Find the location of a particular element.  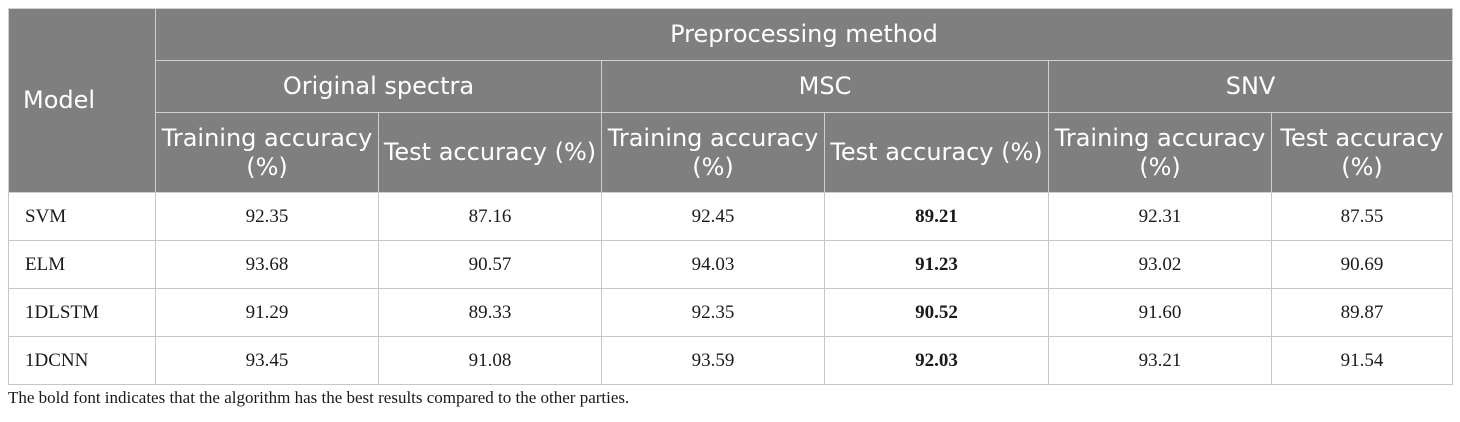

metric-header-snv-test: Test accuracy (%) is located at coordinates (1362, 152).